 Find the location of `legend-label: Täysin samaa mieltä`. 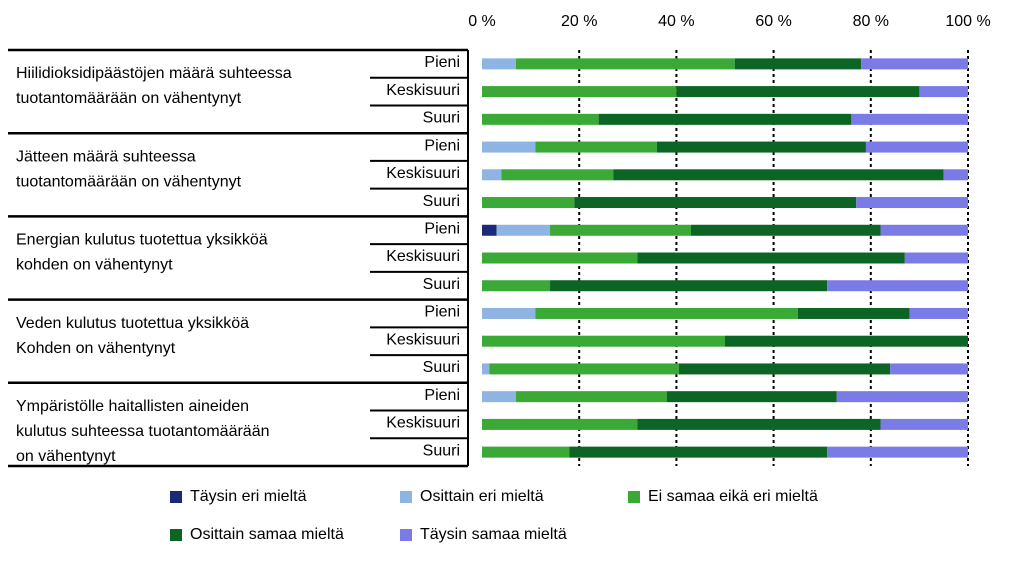

legend-label: Täysin samaa mieltä is located at coordinates (493, 534).